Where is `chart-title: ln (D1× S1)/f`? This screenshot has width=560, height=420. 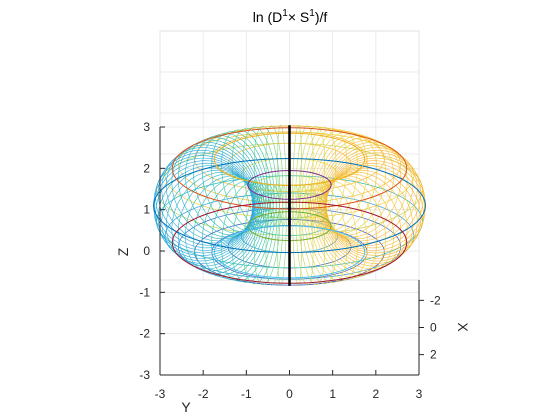
chart-title: ln (D1× S1)/f is located at coordinates (290, 16).